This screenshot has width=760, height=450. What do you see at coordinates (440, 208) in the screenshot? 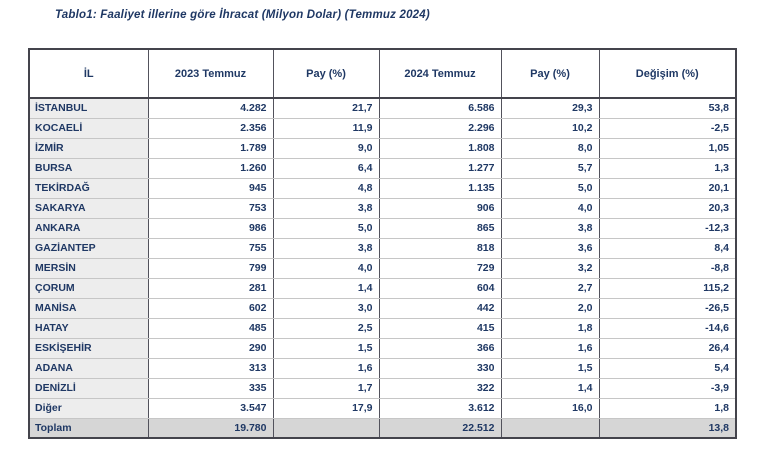
I see `value-cell: 906` at bounding box center [440, 208].